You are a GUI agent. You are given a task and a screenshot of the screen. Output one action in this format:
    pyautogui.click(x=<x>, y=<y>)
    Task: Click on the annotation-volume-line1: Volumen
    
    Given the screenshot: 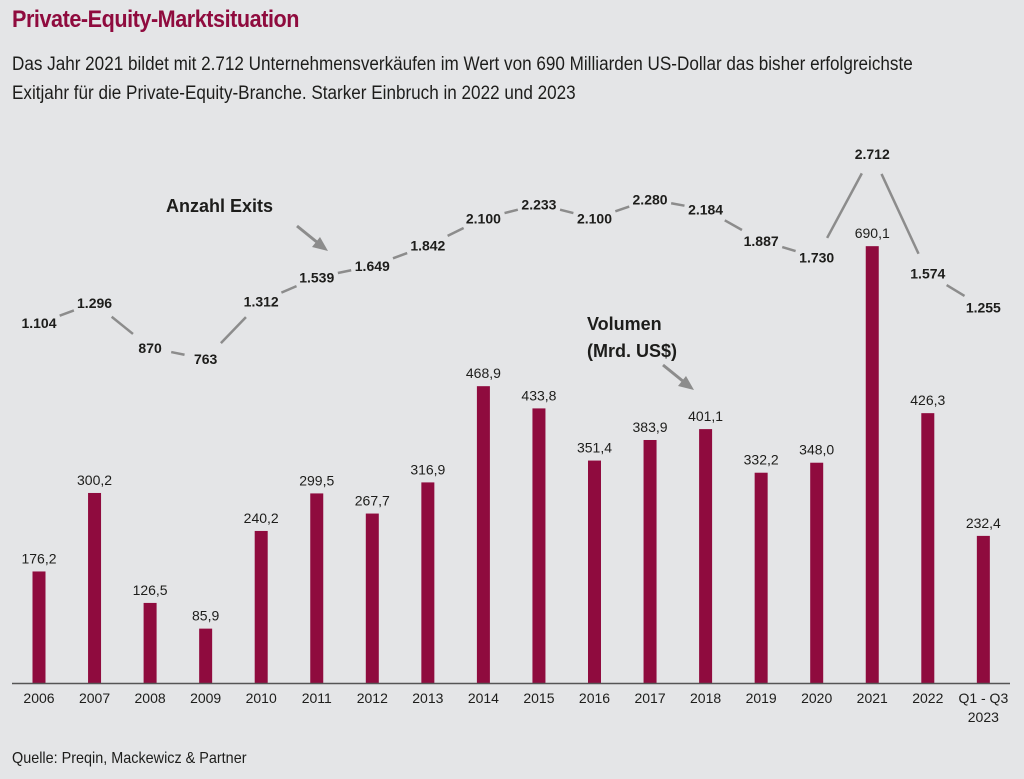 What is the action you would take?
    pyautogui.click(x=624, y=324)
    